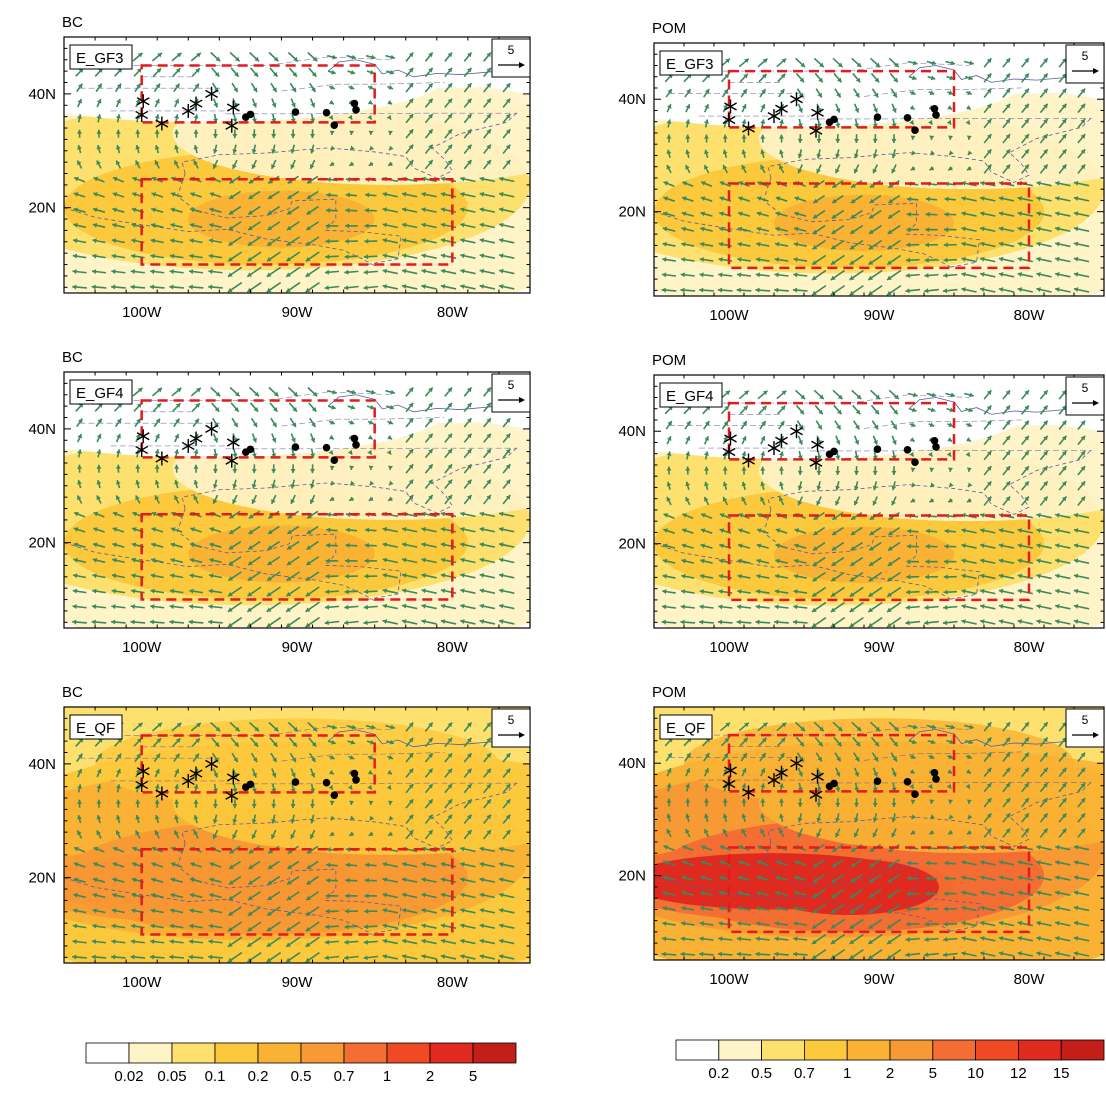 This screenshot has width=1106, height=1093. I want to click on state-border, so click(951, 783).